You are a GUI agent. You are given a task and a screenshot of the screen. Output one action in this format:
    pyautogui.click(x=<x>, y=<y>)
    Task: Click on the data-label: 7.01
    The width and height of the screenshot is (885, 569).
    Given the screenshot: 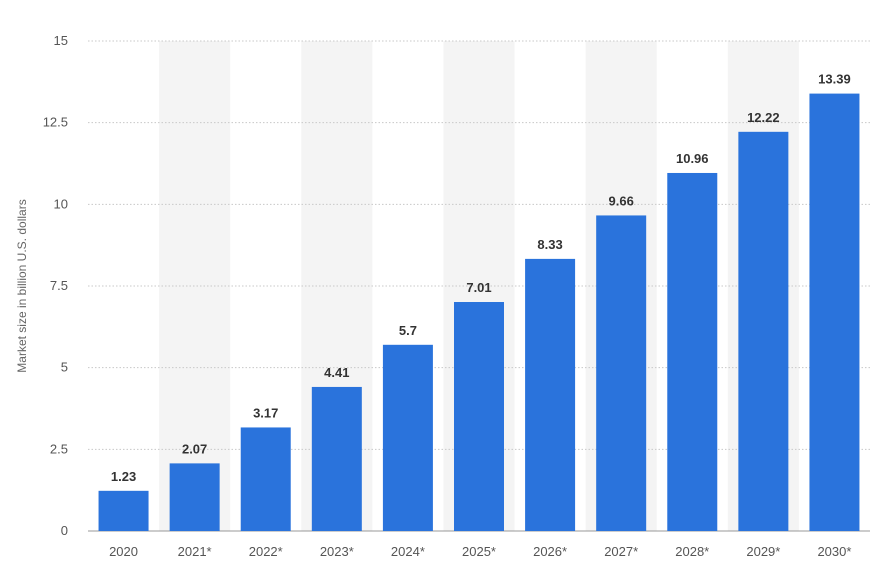 What is the action you would take?
    pyautogui.click(x=478, y=287)
    